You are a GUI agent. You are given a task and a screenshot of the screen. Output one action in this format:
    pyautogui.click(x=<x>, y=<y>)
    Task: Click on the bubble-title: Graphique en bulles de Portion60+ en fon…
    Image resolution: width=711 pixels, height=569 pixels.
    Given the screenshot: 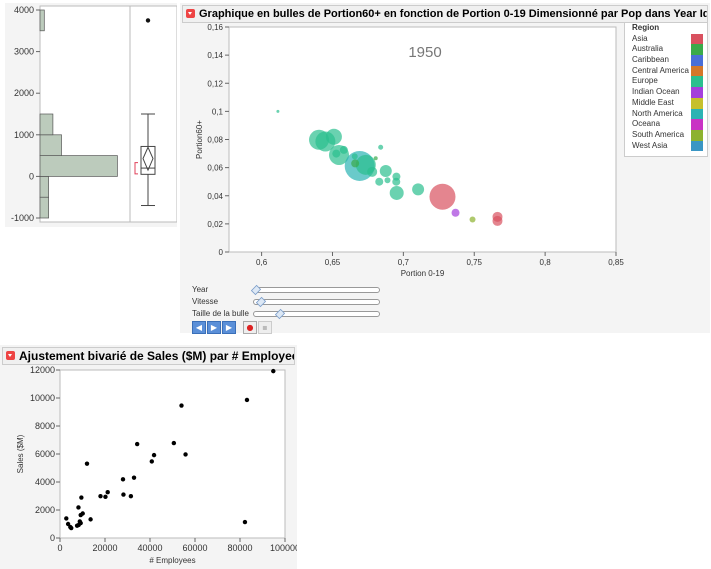 What is the action you would take?
    pyautogui.click(x=445, y=14)
    